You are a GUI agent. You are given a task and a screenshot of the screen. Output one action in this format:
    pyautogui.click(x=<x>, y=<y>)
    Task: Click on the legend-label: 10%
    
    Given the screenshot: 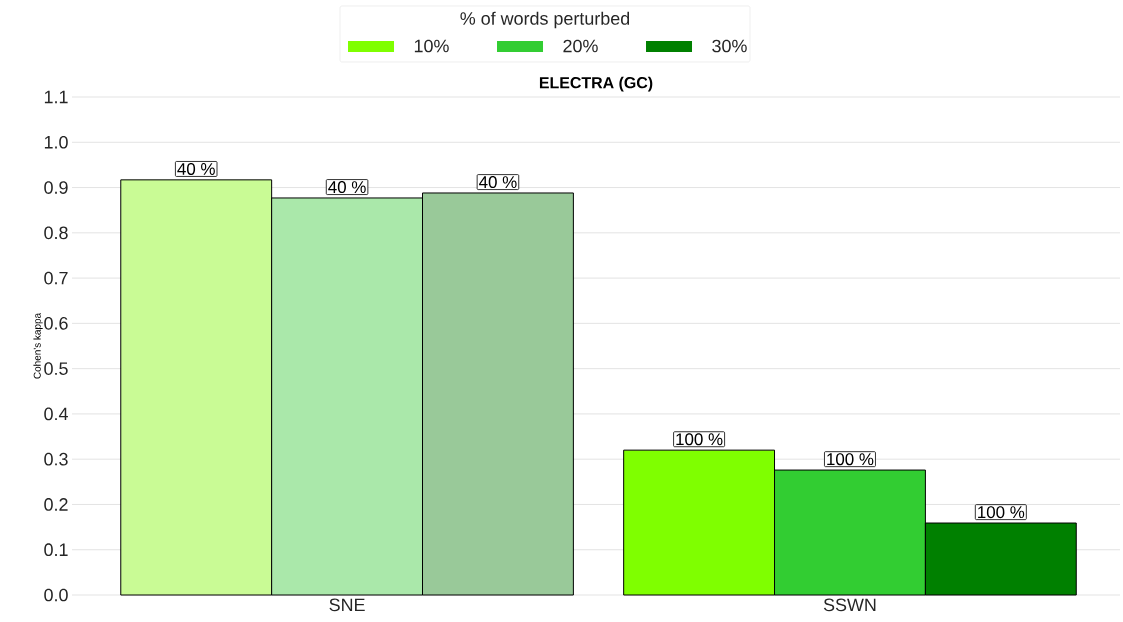 What is the action you would take?
    pyautogui.click(x=431, y=46)
    